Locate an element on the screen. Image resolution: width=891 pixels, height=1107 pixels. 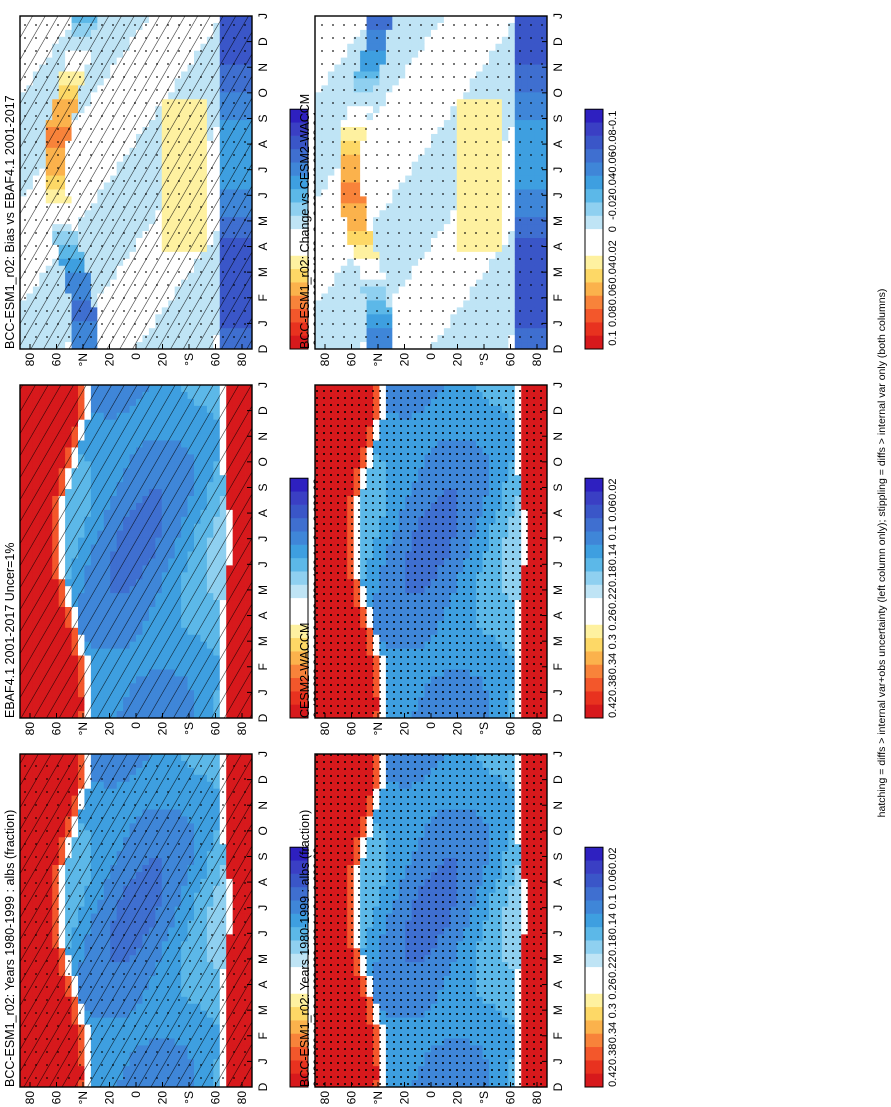
colorbar-frame is located at coordinates (299, 967).